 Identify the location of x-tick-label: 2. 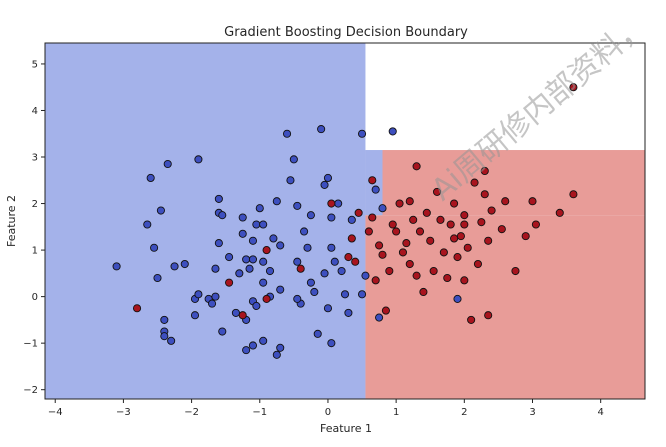
(464, 412).